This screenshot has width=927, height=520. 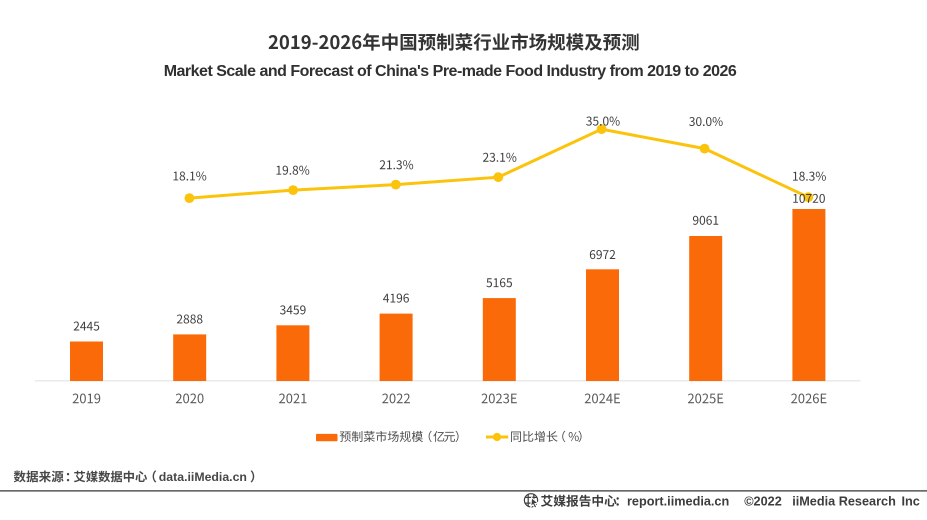 I want to click on svg-text: report.iimedia.cn, so click(x=678, y=502).